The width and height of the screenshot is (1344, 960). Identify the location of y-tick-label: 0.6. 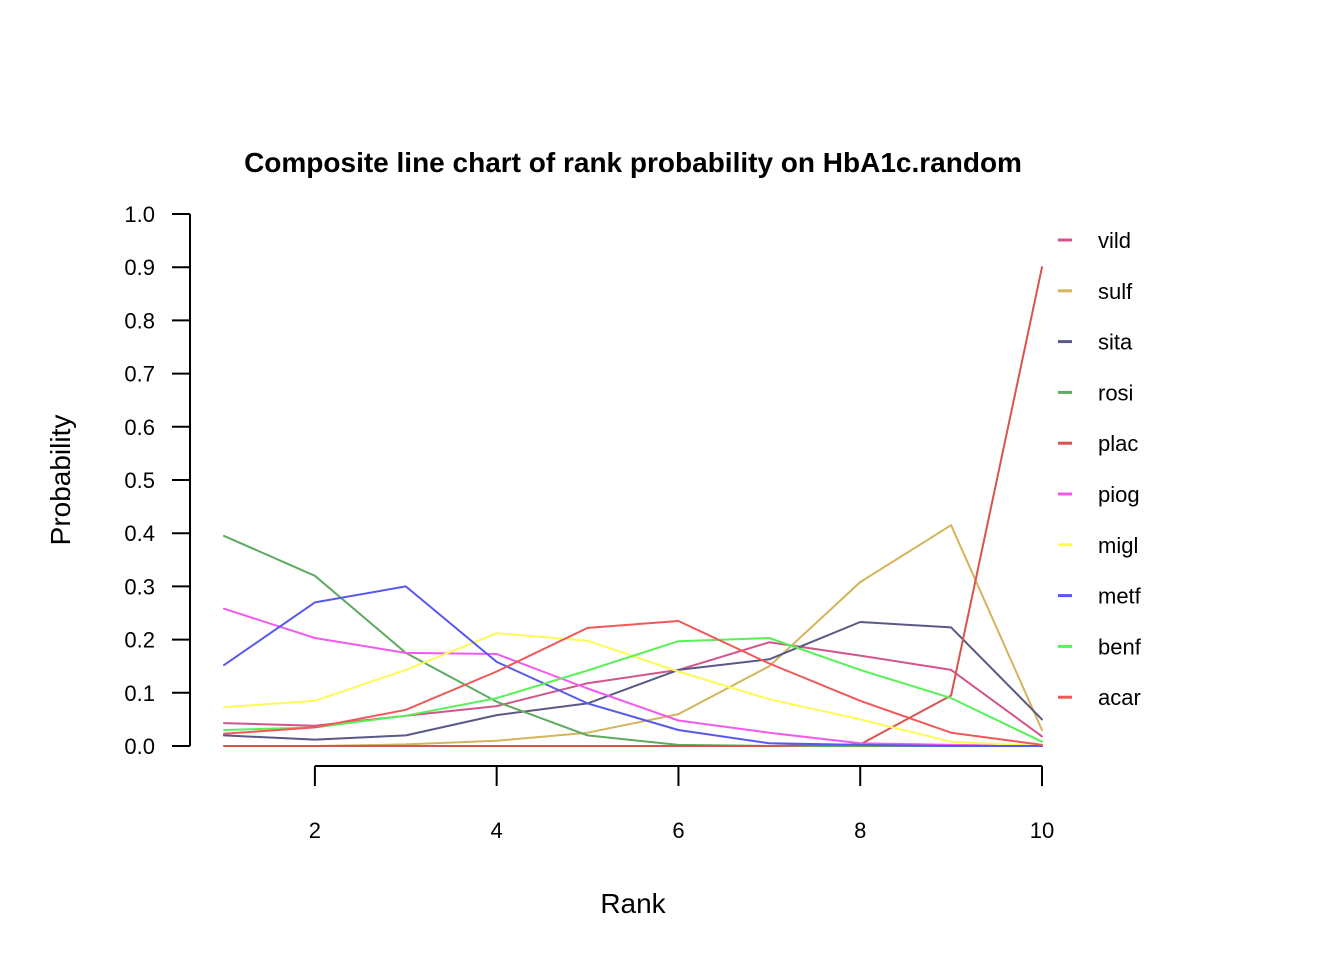
(139, 427).